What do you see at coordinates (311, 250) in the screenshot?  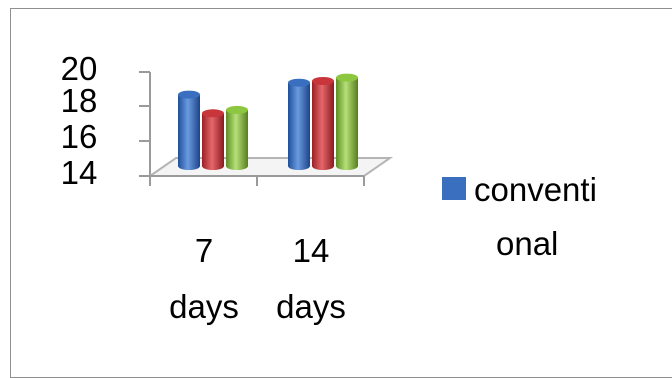 I see `category-label: 14` at bounding box center [311, 250].